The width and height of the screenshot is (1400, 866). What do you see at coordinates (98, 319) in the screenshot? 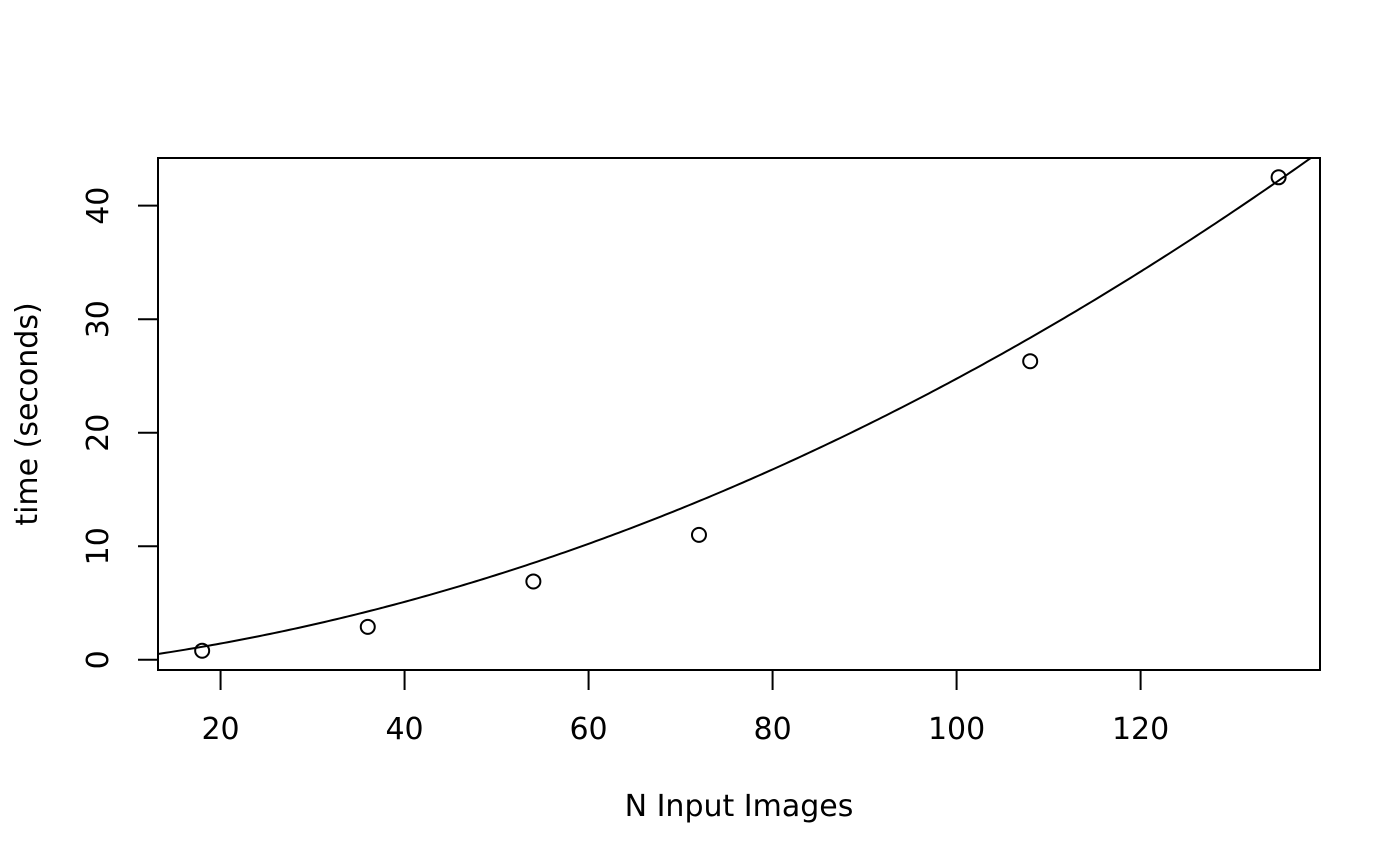
I see `y-tick-label: 30` at bounding box center [98, 319].